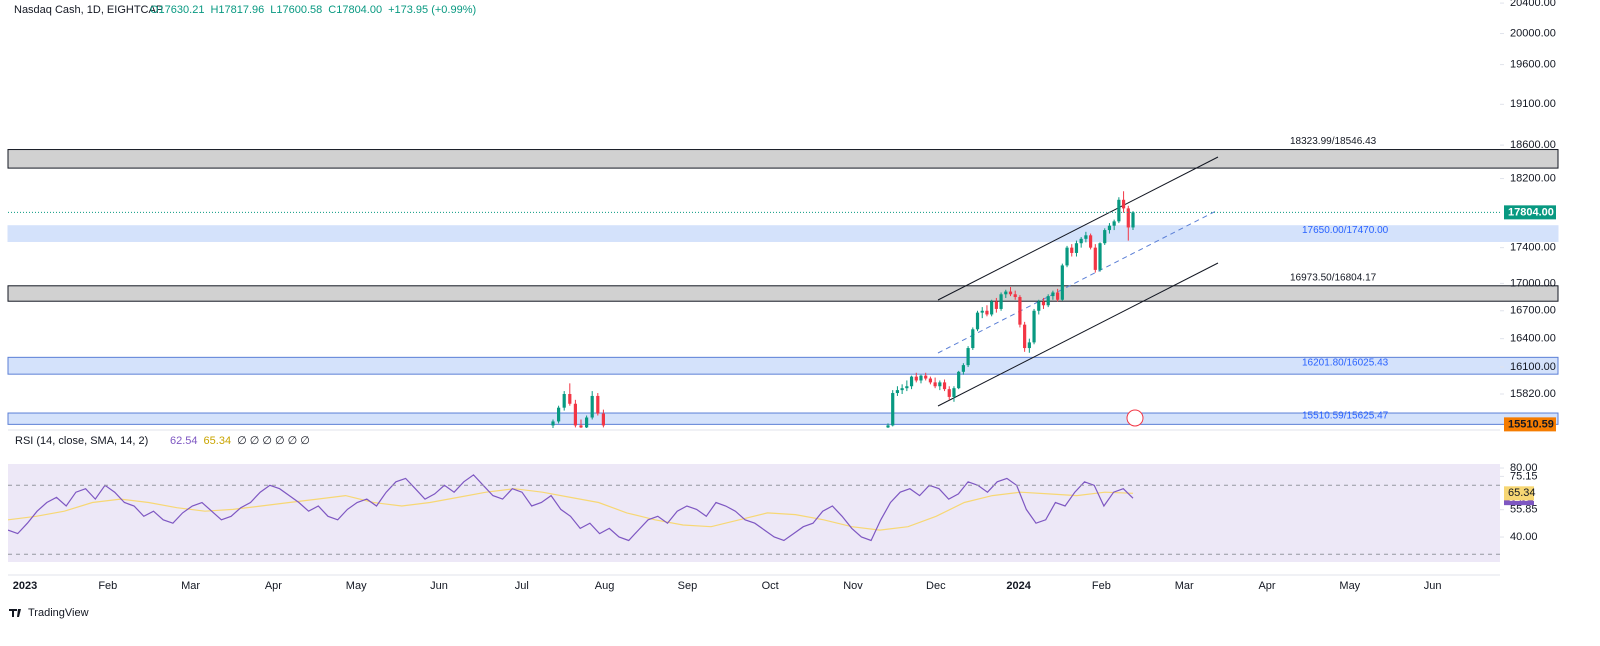 This screenshot has width=1600, height=646. I want to click on y-tick-label: 15820.00, so click(1533, 394).